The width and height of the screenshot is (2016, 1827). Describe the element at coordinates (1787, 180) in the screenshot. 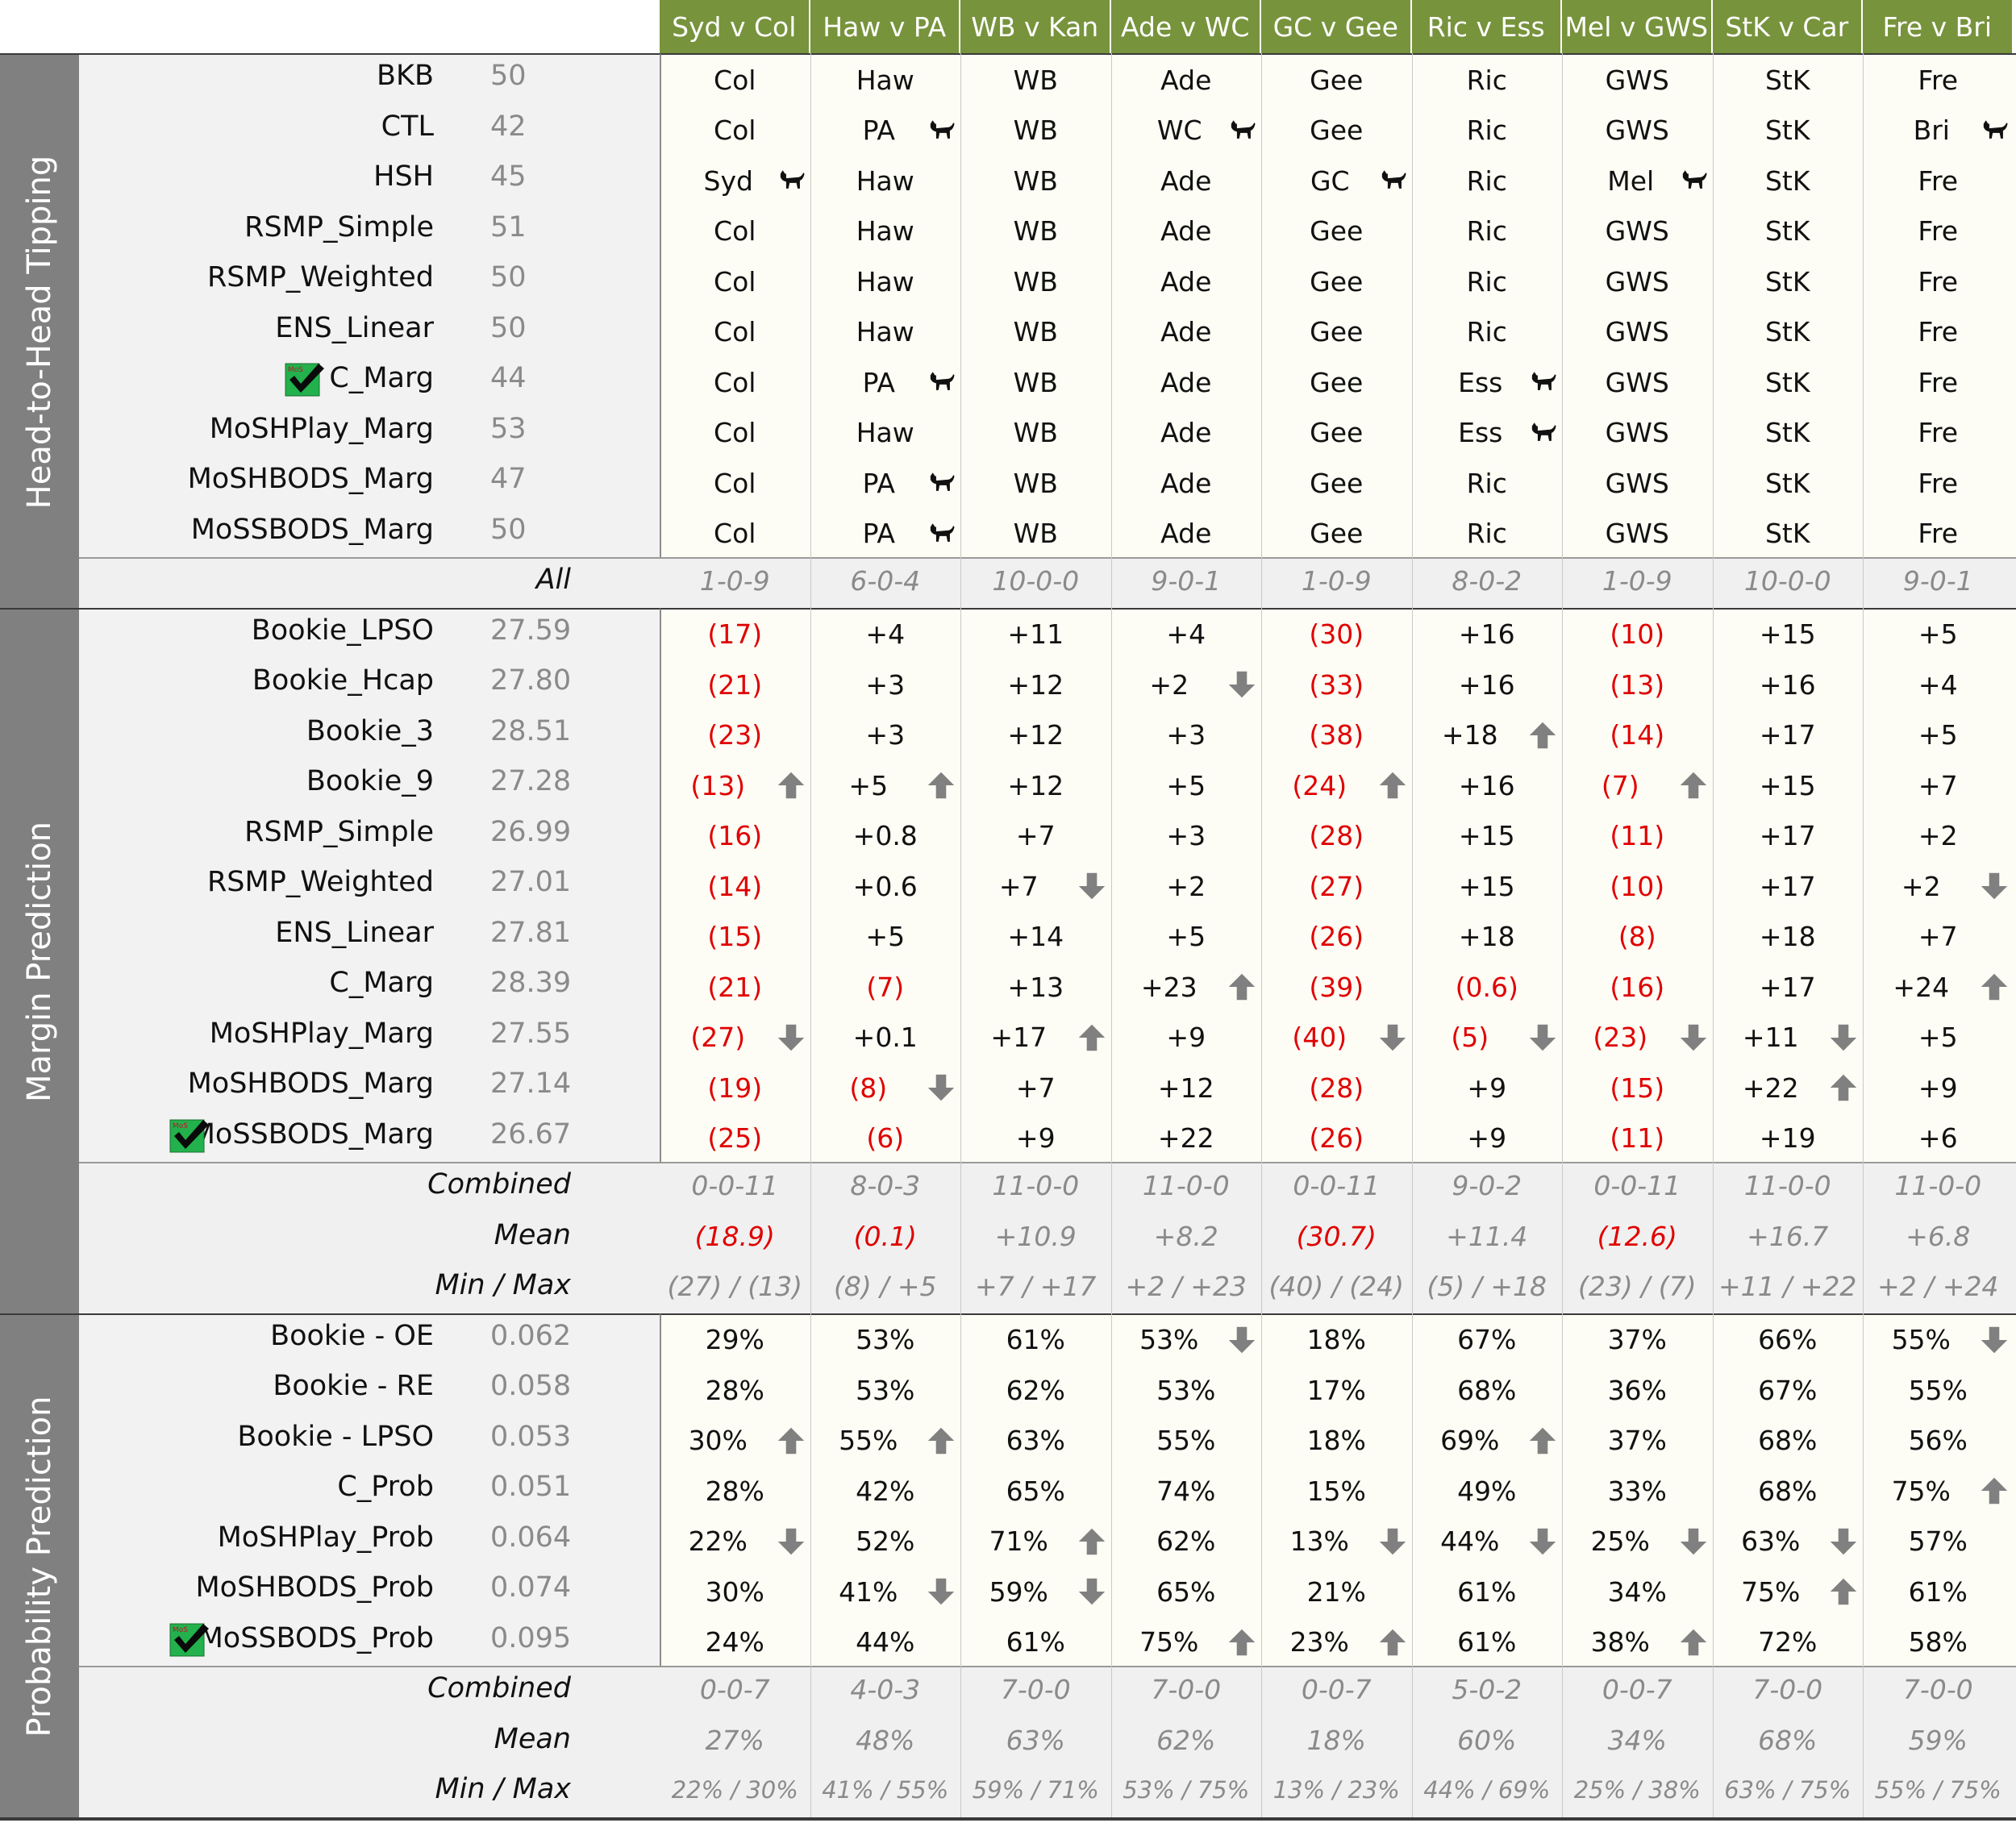

I see `prediction-value: StK` at that location.